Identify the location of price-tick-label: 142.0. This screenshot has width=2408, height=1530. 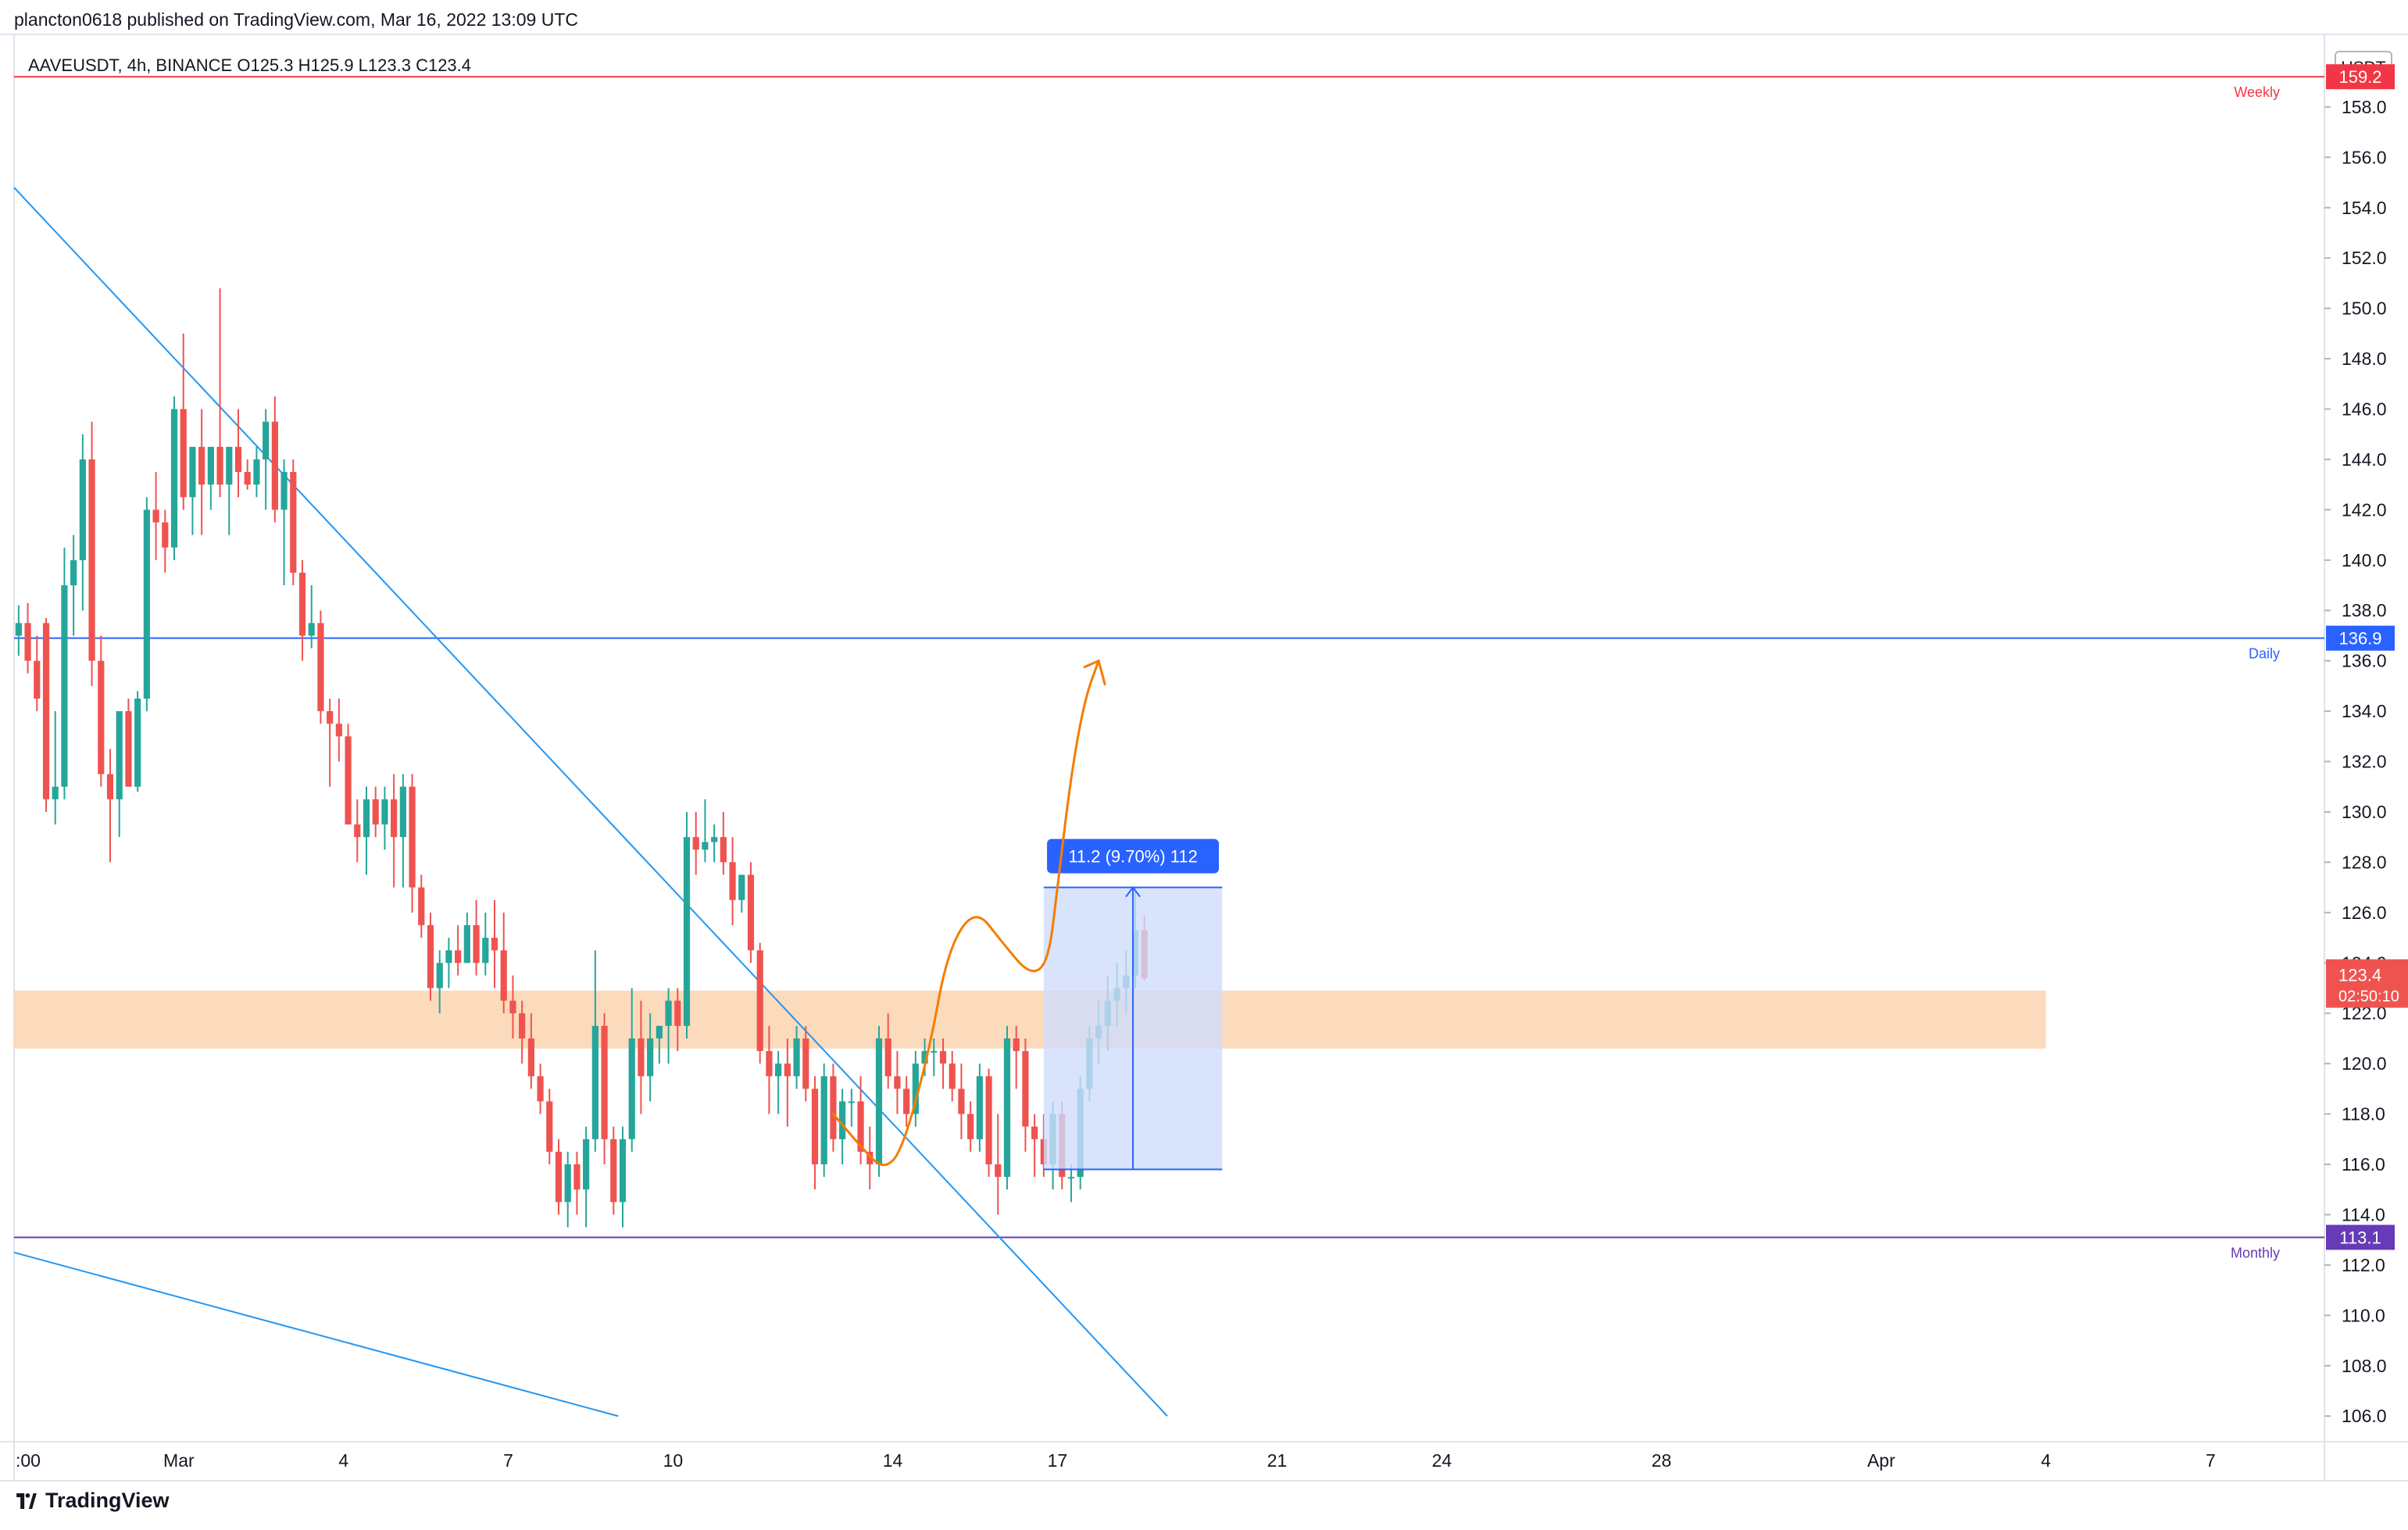
(2365, 509).